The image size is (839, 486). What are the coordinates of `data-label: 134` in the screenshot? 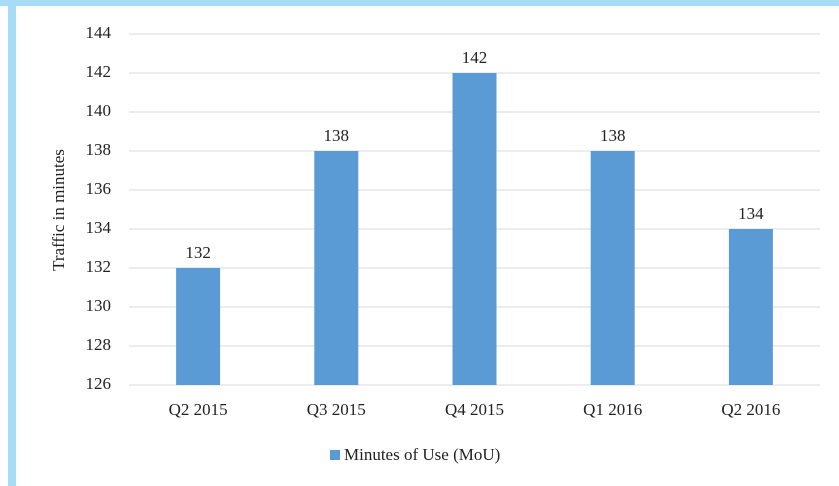 It's located at (751, 213).